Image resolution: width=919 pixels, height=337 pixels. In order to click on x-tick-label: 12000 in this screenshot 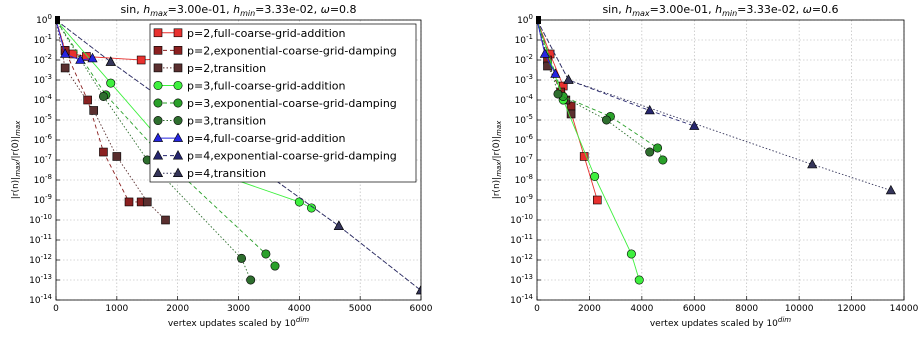, I will do `click(851, 309)`.